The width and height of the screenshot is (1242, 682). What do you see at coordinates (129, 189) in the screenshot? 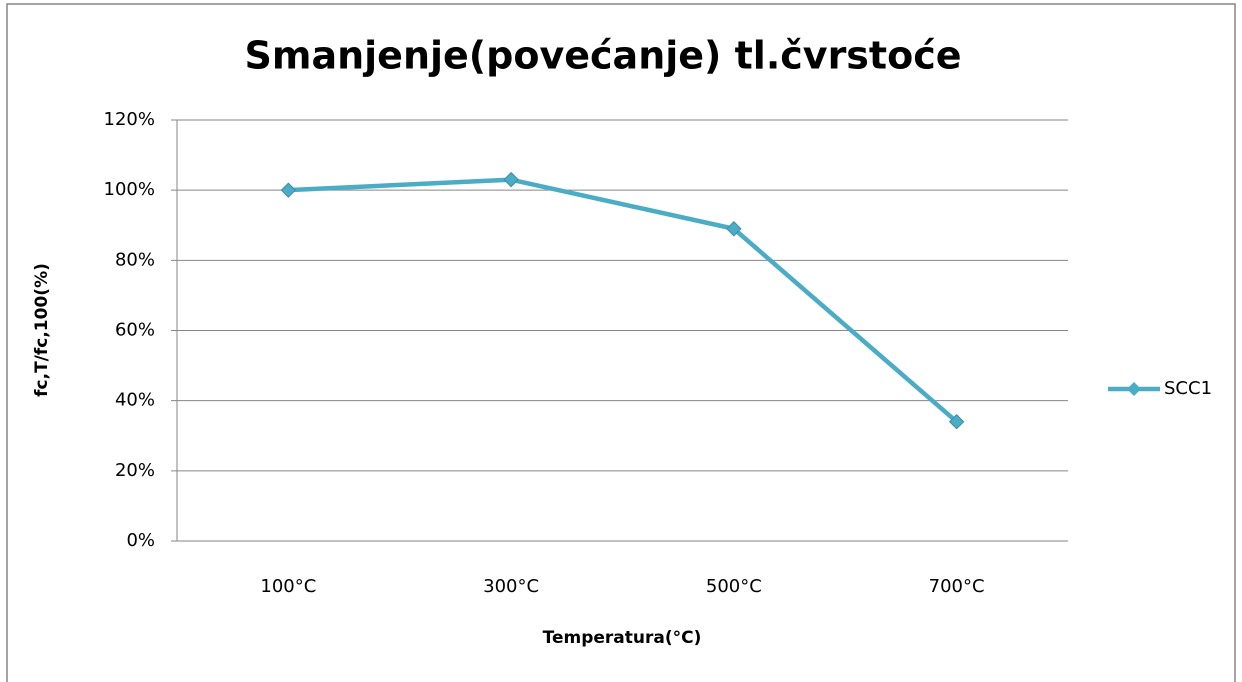
I see `y-tick-label: 100%` at bounding box center [129, 189].